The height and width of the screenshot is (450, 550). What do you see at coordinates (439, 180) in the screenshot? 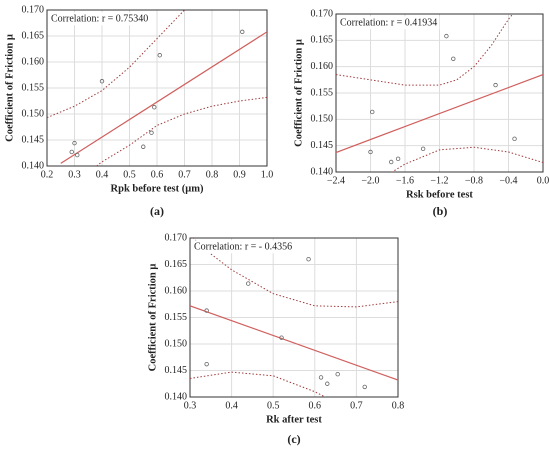
I see `x-tick-label: −1.2` at bounding box center [439, 180].